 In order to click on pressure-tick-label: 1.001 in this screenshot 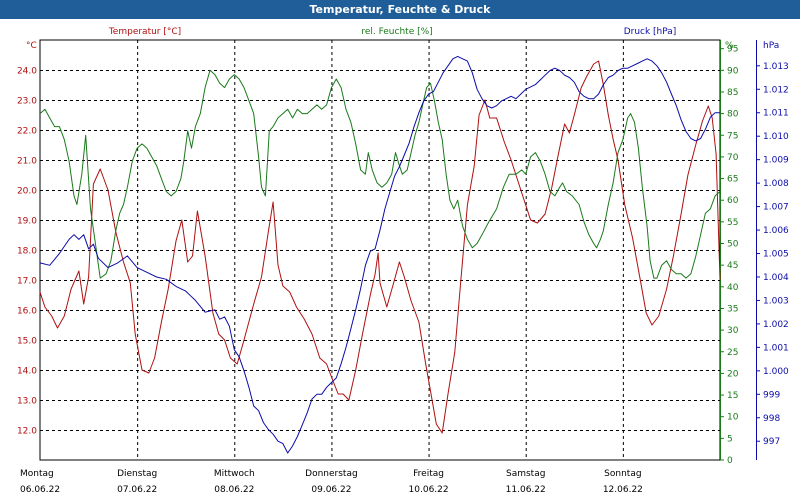, I will do `click(776, 348)`.